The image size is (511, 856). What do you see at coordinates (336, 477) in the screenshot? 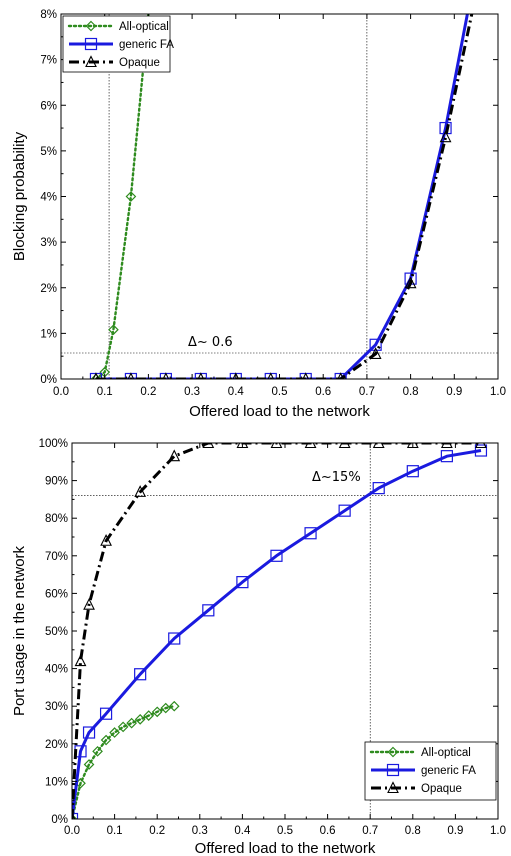
I see `delta-annotation: Δ~15%` at bounding box center [336, 477].